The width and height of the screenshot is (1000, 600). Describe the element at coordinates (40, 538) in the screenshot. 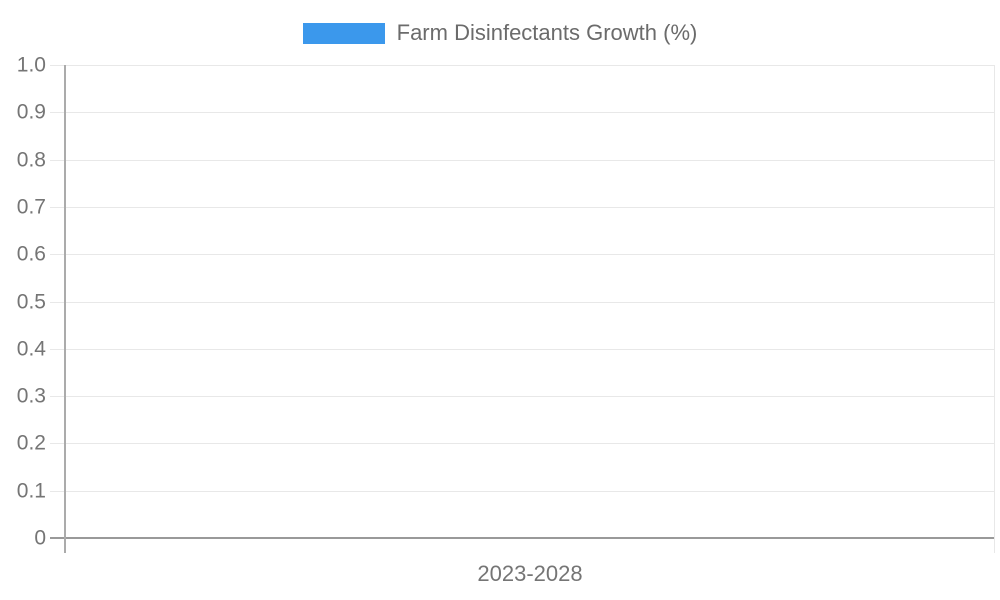

I see `y-tick-label: 0` at that location.